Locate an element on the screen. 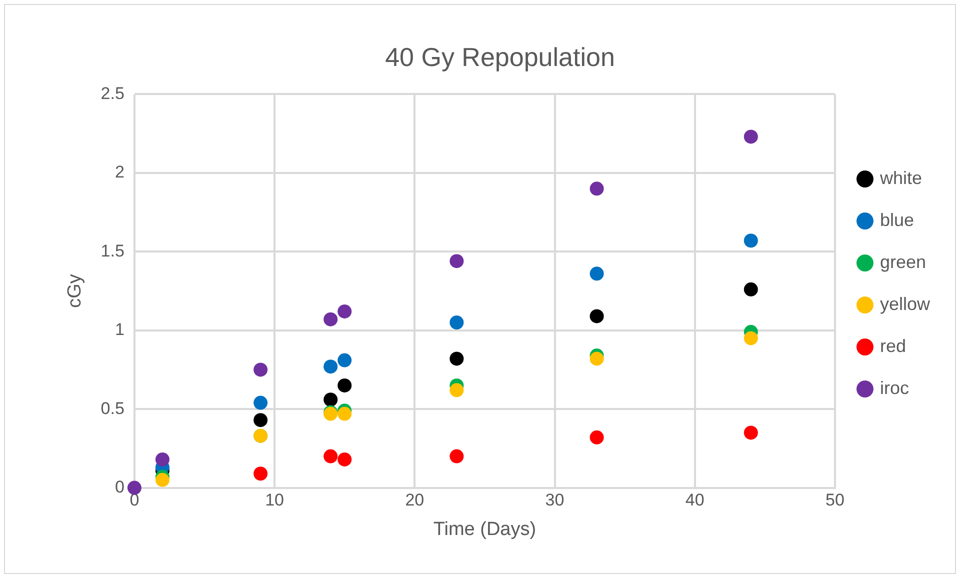  legend-label: white is located at coordinates (900, 178).